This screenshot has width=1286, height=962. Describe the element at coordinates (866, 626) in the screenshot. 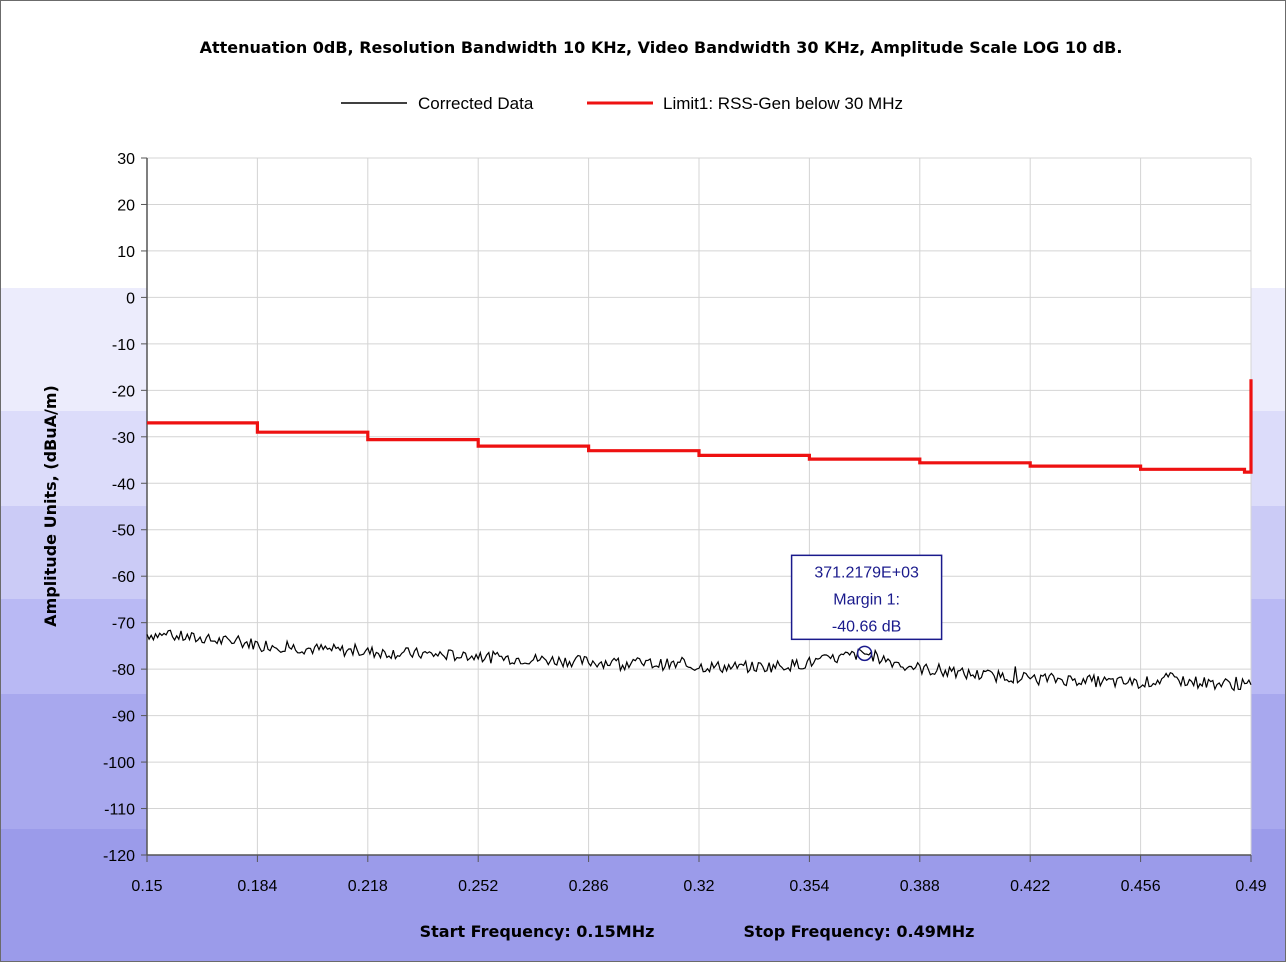

I see `annotation-margin-value: -40.66 dB` at that location.